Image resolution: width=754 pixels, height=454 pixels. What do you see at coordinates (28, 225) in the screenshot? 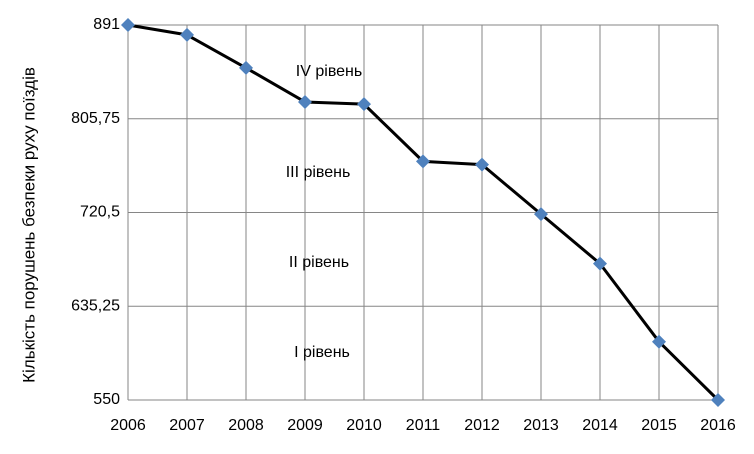
I see `y-axis-label: Кількість порушень безпеки руху поїздів` at bounding box center [28, 225].